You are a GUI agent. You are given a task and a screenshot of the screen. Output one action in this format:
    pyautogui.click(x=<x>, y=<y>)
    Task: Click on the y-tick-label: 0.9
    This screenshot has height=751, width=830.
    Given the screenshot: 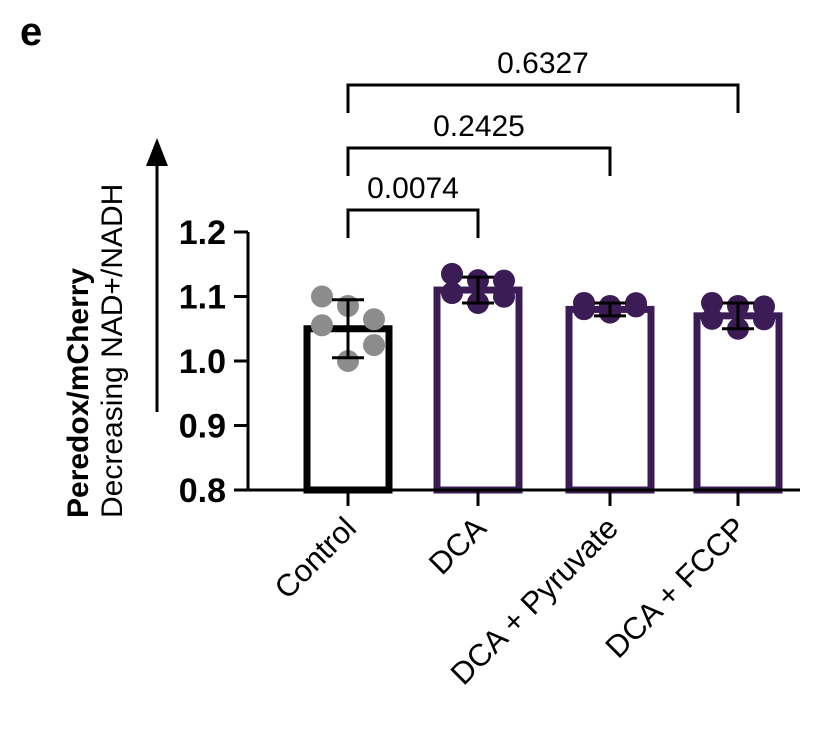 What is the action you would take?
    pyautogui.click(x=202, y=427)
    